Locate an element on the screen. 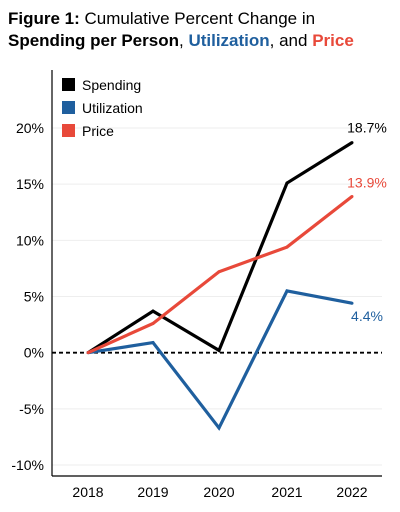 This screenshot has width=400, height=512. y-tick-label: -10% is located at coordinates (27, 465).